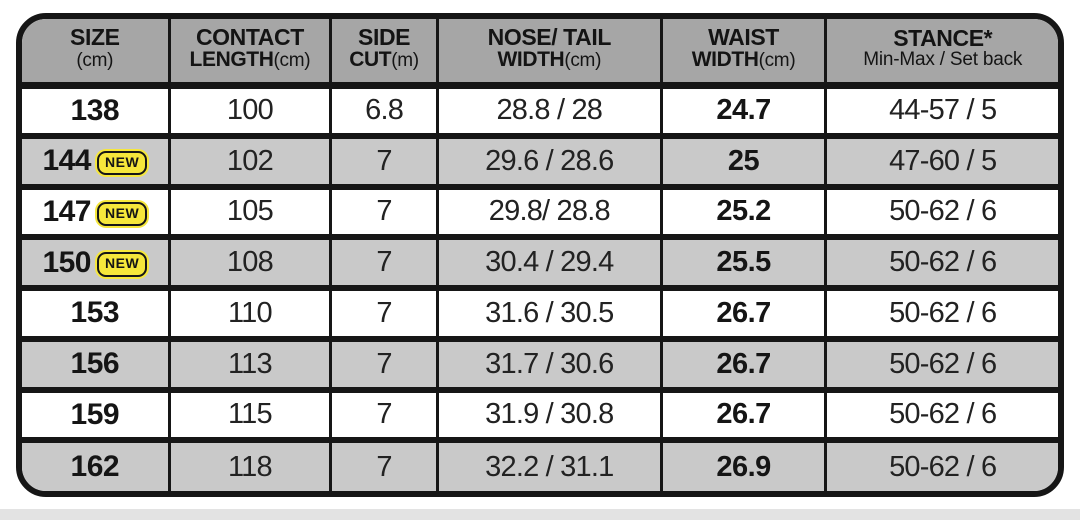 Image resolution: width=1080 pixels, height=520 pixels. I want to click on table-row-156: 156 113 7 31.7 / 30.6 26.7 50-62 / 6, so click(540, 362).